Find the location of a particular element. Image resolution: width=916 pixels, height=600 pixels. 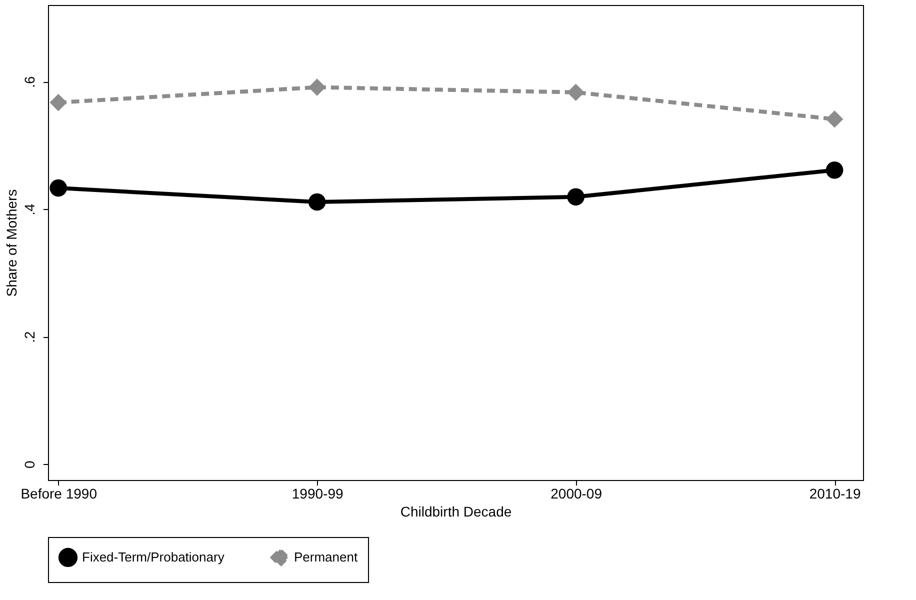

y-tick-label: .2 is located at coordinates (30, 337).